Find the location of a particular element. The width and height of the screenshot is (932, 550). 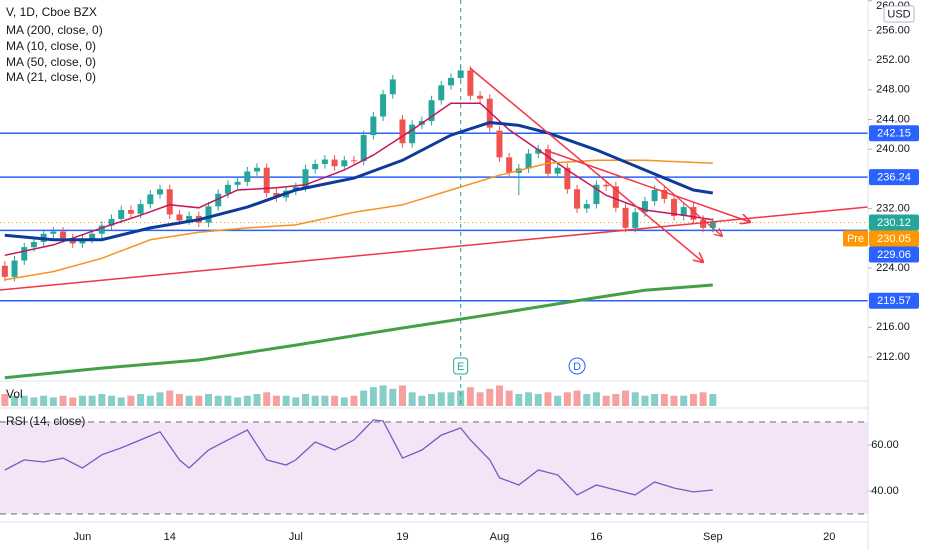

y-tick-label: 240.00 is located at coordinates (893, 149).